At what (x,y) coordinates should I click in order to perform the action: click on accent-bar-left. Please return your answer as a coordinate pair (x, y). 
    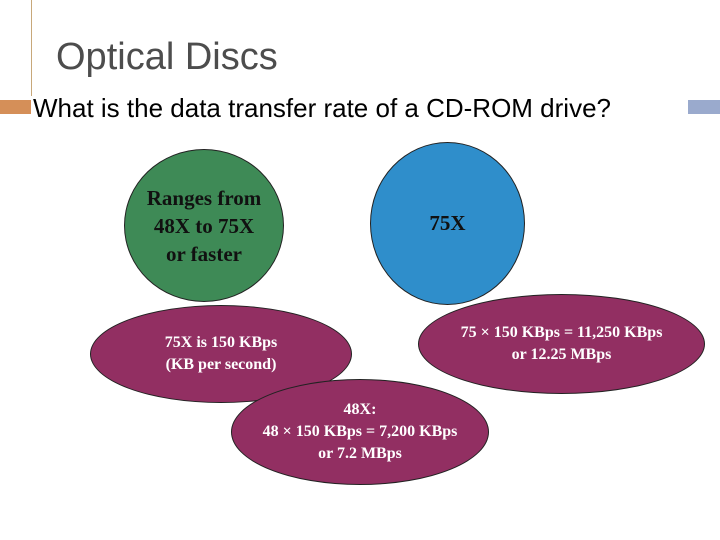
    Looking at the image, I should click on (15, 107).